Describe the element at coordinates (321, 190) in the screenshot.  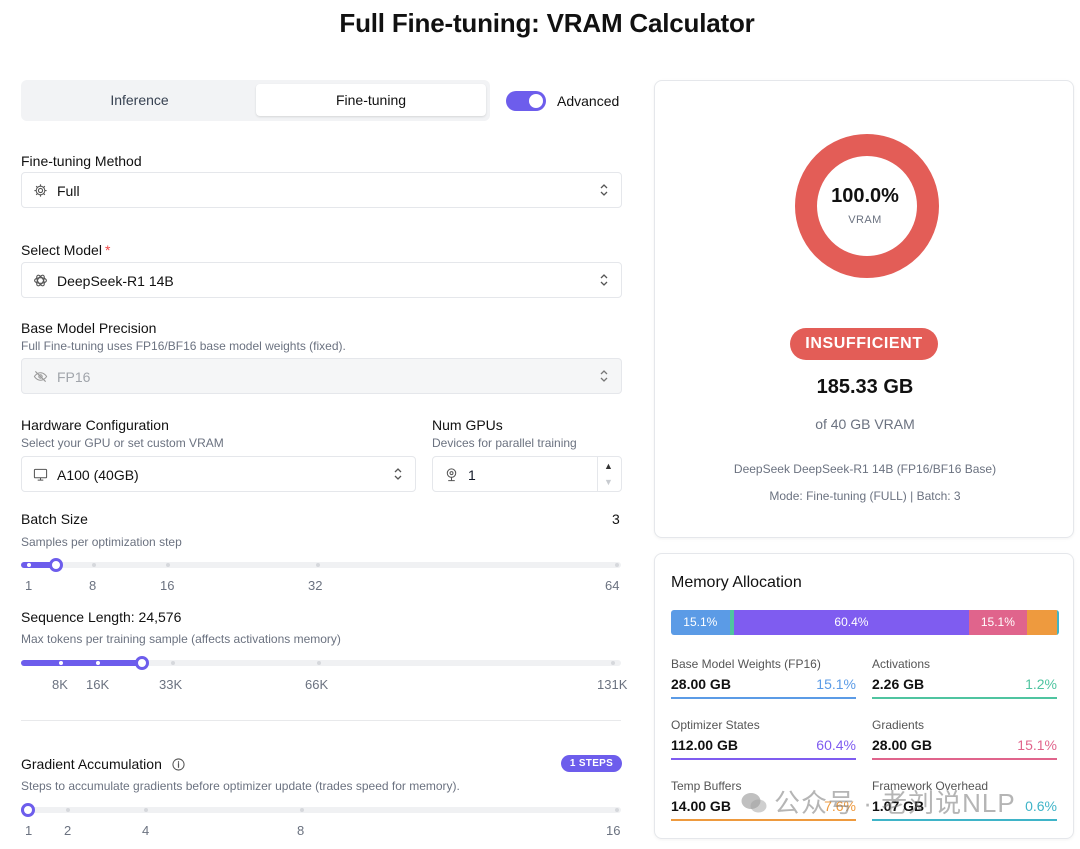
I see `method-select: Full` at that location.